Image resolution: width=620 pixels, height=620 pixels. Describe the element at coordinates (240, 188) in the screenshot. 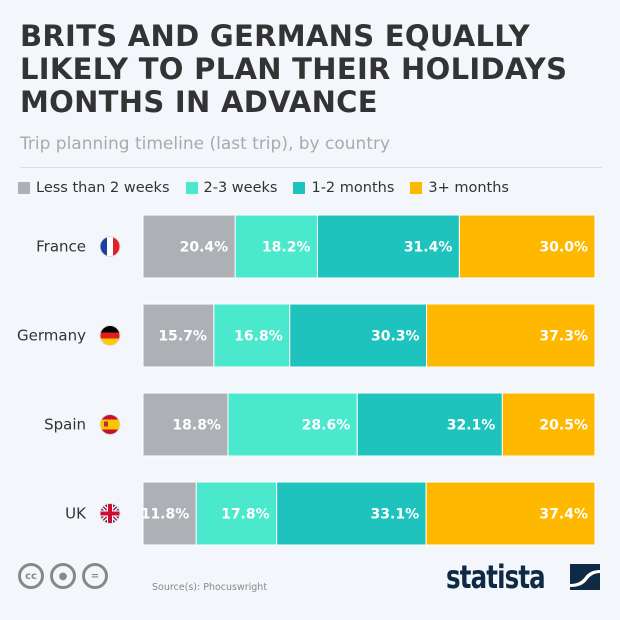

I see `legend-label: 2-3 weeks` at that location.